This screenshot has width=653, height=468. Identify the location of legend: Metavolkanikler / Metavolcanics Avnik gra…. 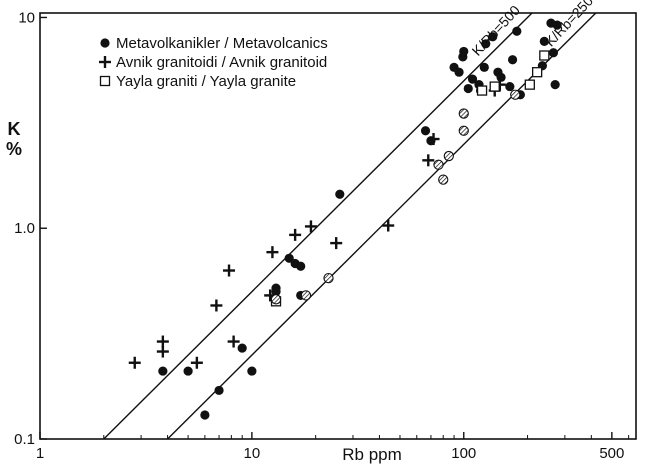
(213, 62).